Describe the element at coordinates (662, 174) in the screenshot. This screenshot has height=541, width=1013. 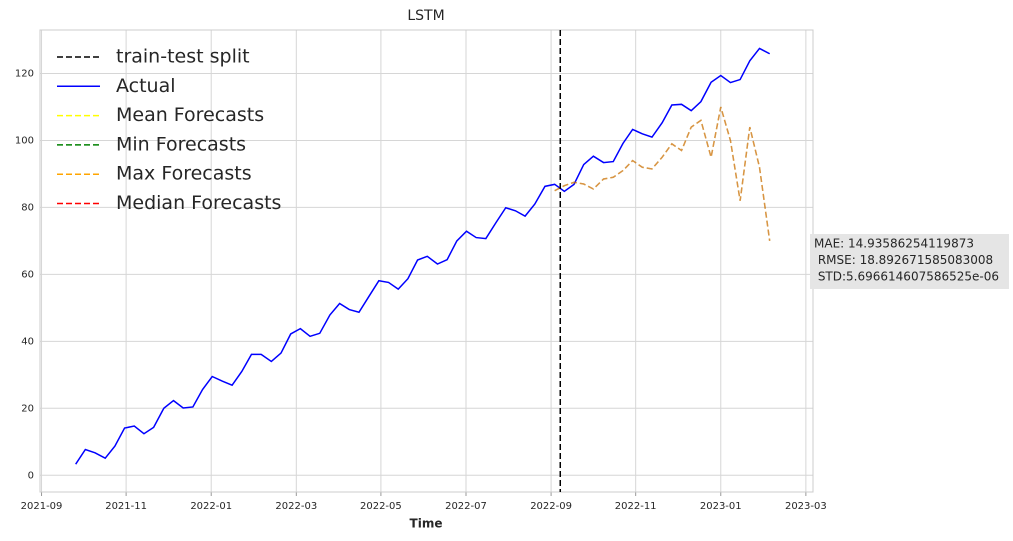
I see `series-line` at that location.